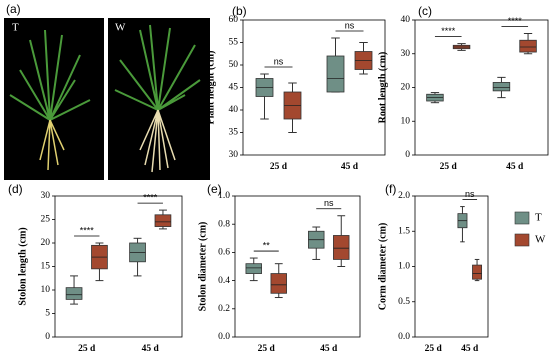 The image size is (550, 359). Describe the element at coordinates (202, 267) in the screenshot. I see `y-axis-label: Stolon diameter (cm)` at that location.